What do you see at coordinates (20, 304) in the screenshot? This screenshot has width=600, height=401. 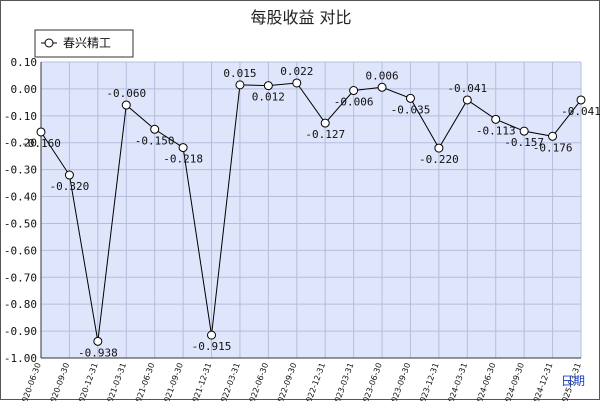 I see `y-tick-label: -0.80` at bounding box center [20, 304].